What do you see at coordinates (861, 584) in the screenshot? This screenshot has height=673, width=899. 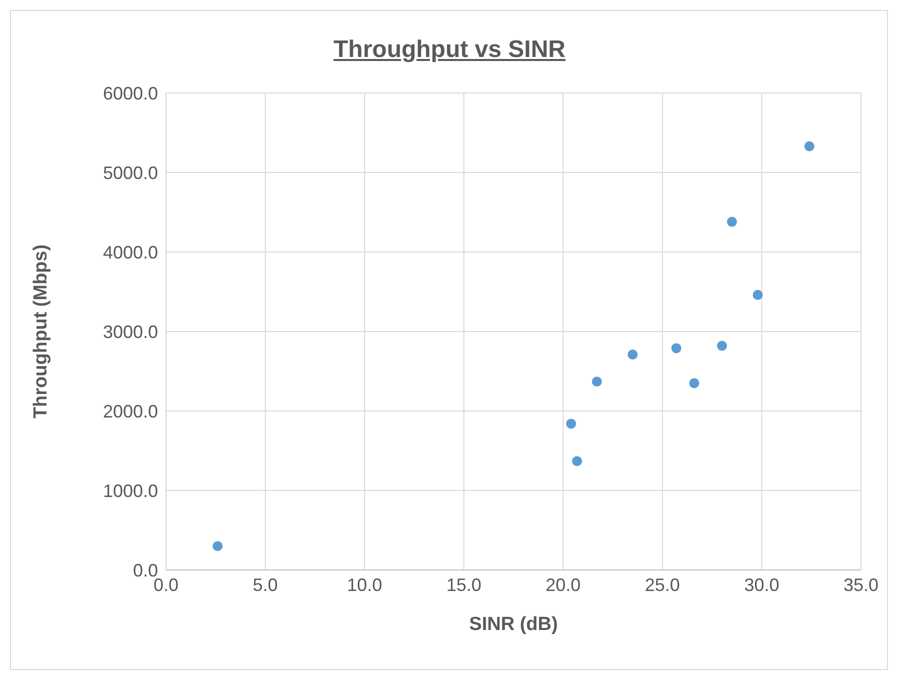 I see `x-tick-label: 35.0` at bounding box center [861, 584].